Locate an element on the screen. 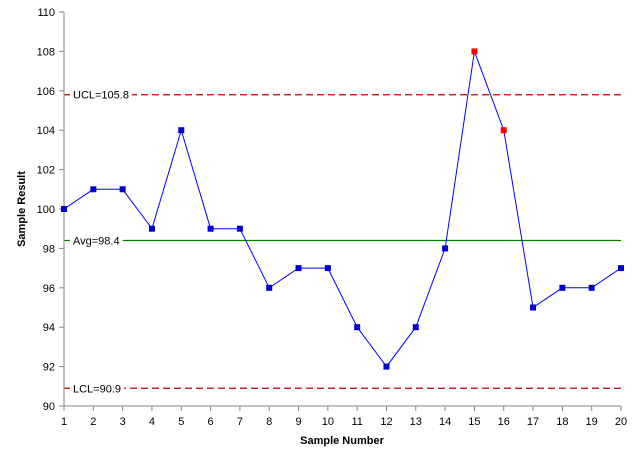  x-tick-label: 12 is located at coordinates (386, 422).